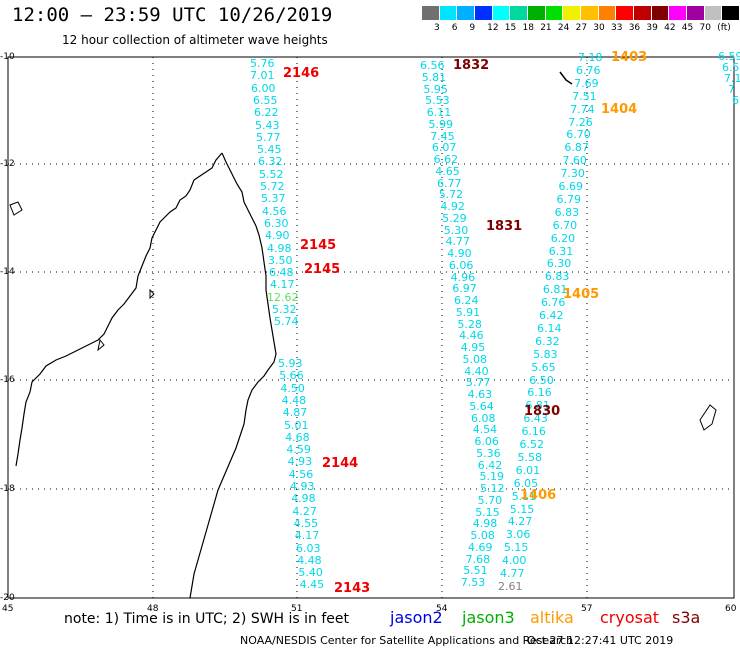  Describe the element at coordinates (488, 617) in the screenshot. I see `legend-item-jason3: jason3` at that location.